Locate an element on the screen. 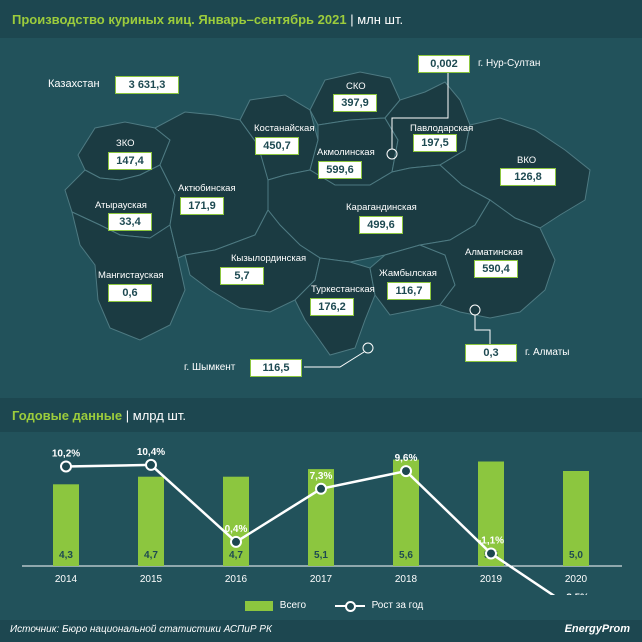 Image resolution: width=642 pixels, height=642 pixels. tick-label-2018: 2018 is located at coordinates (406, 579).